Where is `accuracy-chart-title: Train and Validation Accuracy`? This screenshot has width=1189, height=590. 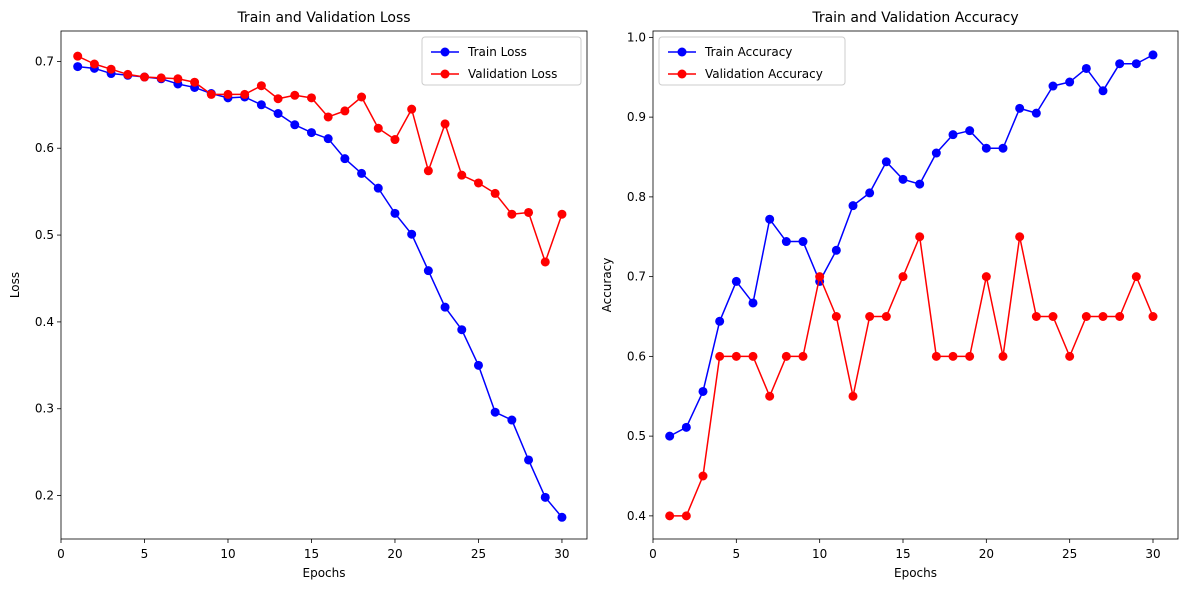
accuracy-chart-title: Train and Validation Accuracy is located at coordinates (914, 18).